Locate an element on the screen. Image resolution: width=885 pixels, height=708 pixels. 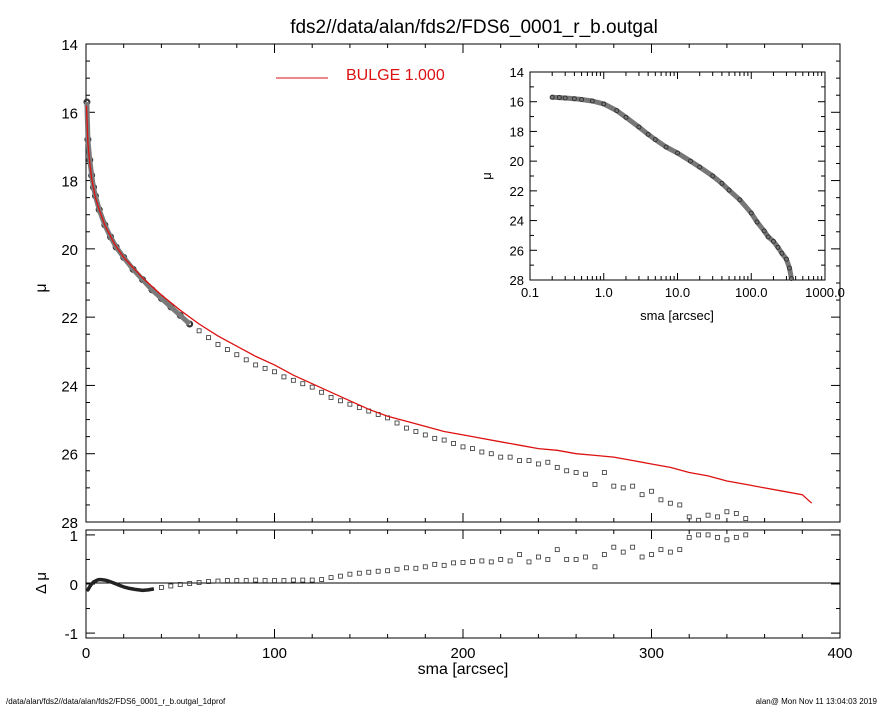
residual-data-points is located at coordinates (417, 562).